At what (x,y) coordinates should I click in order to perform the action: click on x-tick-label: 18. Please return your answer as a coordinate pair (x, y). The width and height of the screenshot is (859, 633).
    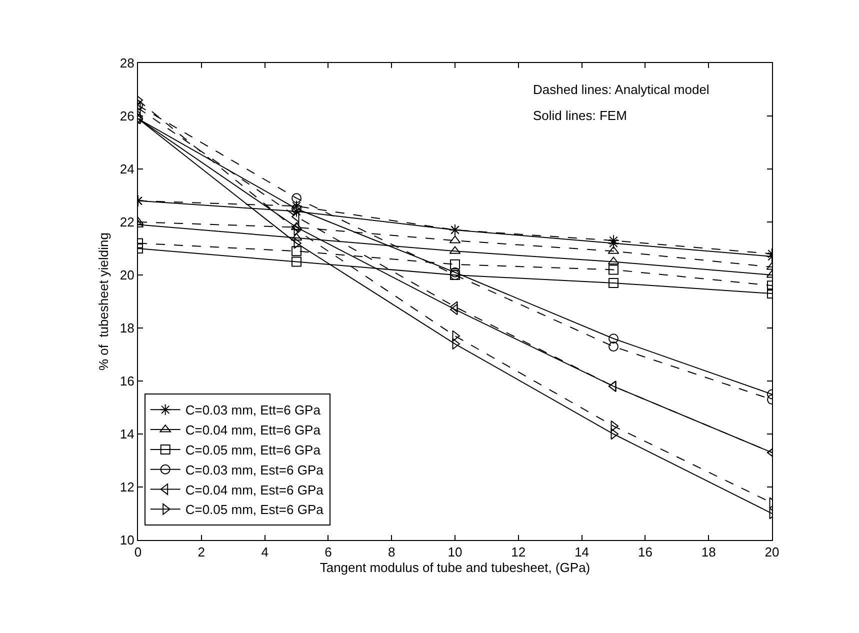
    Looking at the image, I should click on (708, 552).